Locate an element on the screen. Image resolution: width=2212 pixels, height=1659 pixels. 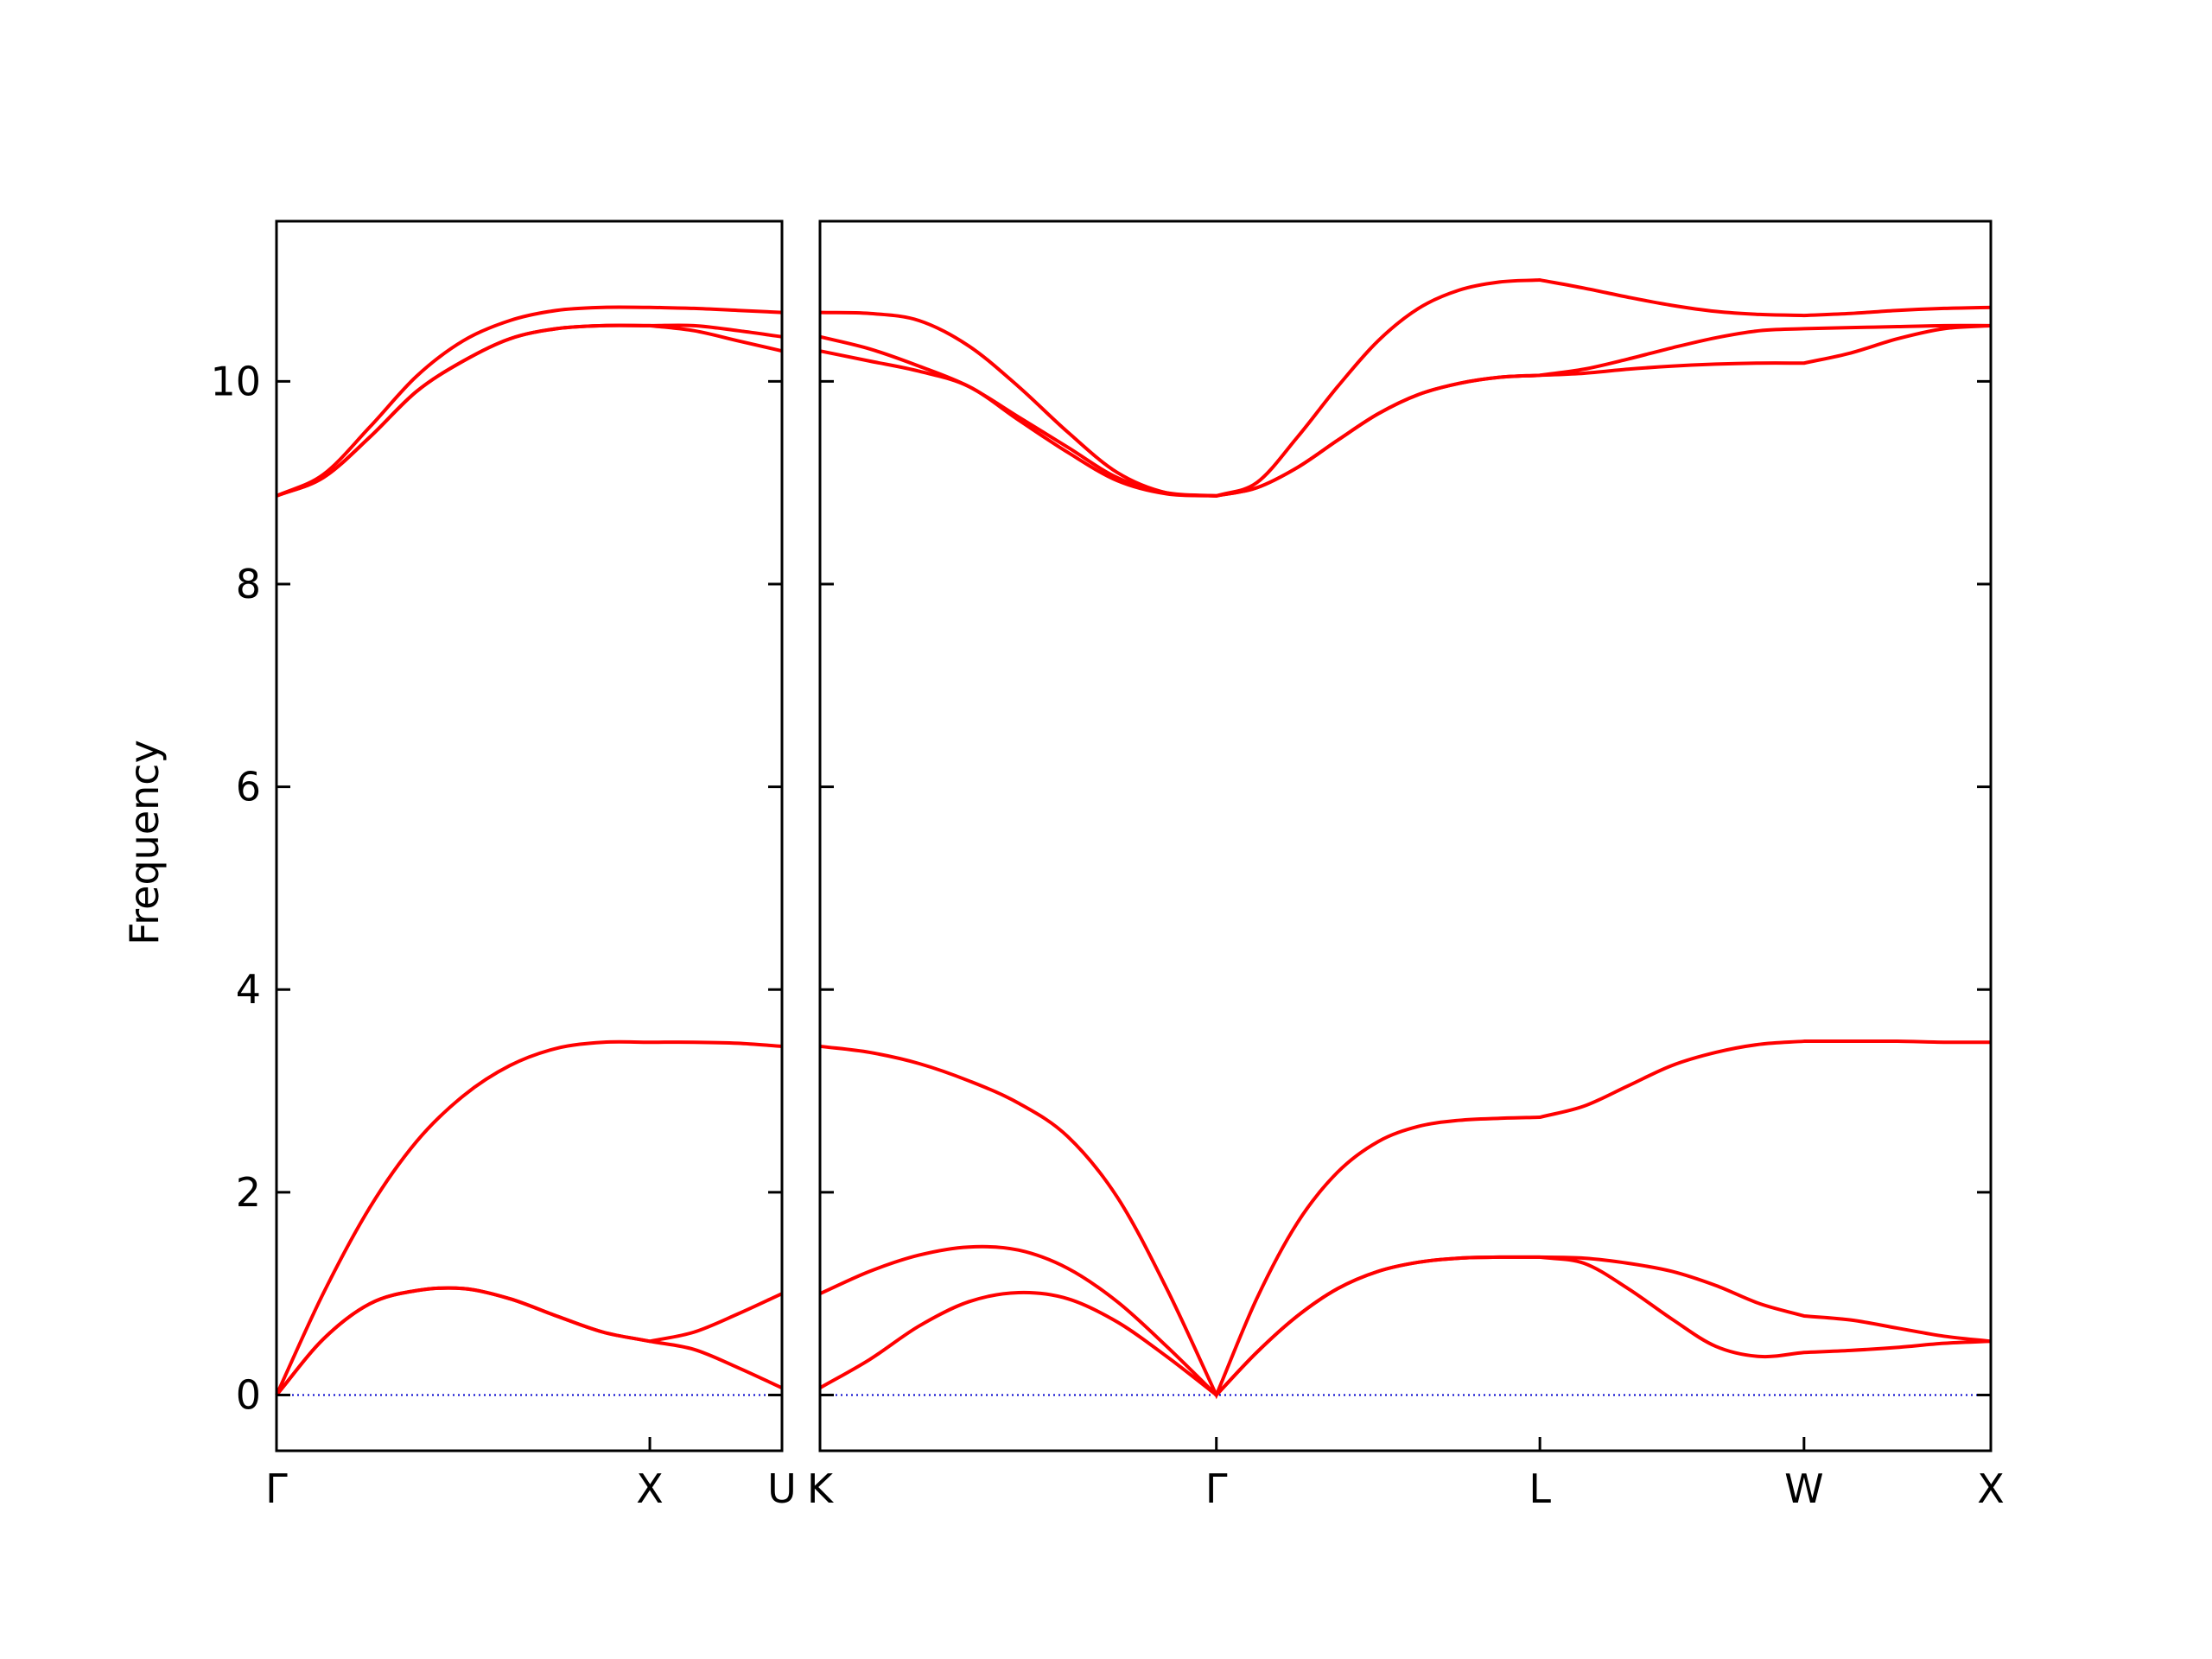
y-tick-label: 0 is located at coordinates (248, 1394).